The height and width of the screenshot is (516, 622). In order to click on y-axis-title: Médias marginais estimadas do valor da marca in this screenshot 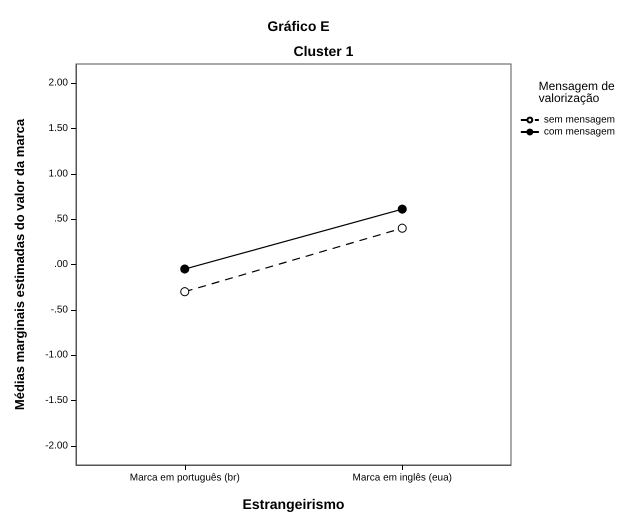, I will do `click(19, 264)`.